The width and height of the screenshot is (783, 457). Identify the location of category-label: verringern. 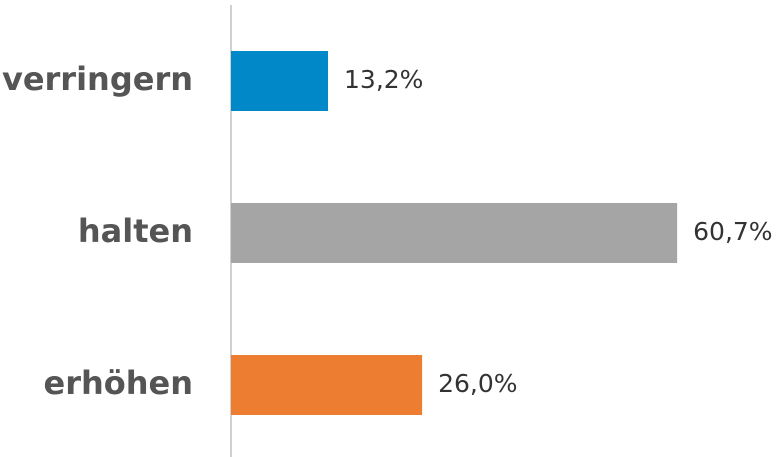
(97, 79).